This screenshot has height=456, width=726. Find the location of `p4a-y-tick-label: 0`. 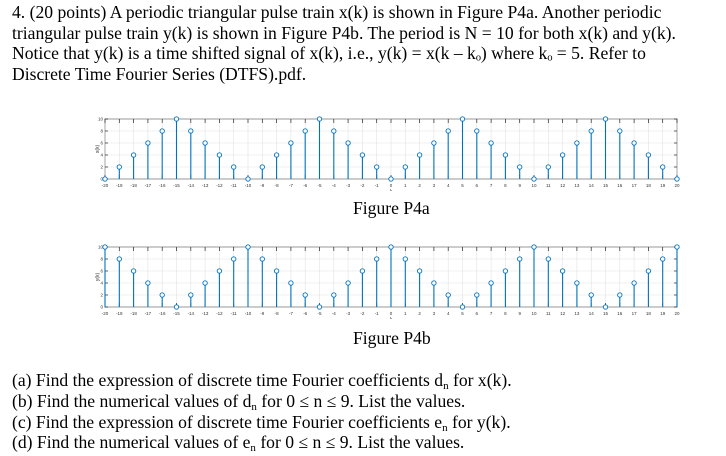

p4a-y-tick-label: 0 is located at coordinates (101, 179).